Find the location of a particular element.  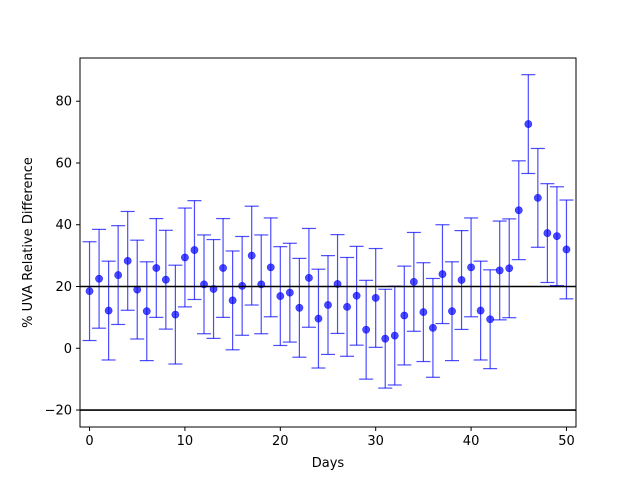

x-tick-label: 0 is located at coordinates (89, 441).